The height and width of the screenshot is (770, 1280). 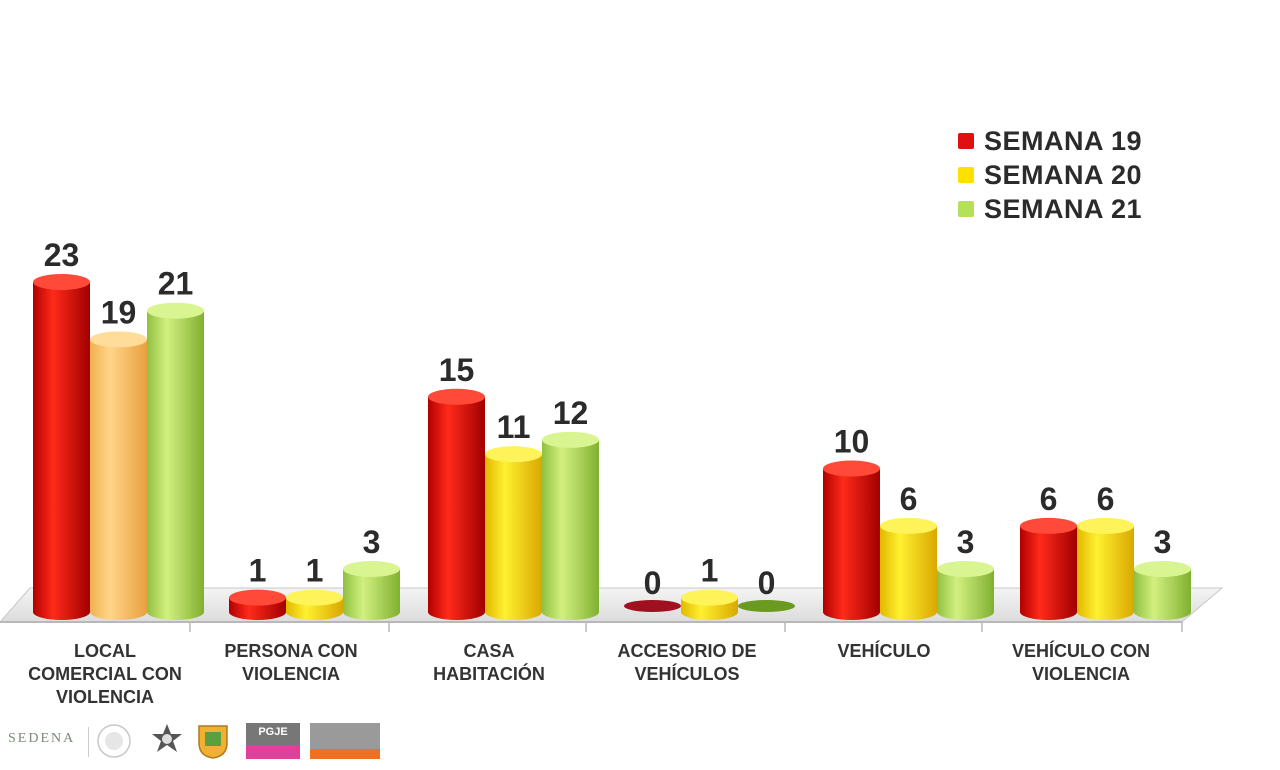 What do you see at coordinates (1081, 663) in the screenshot?
I see `category-label-5: VEHÍCULO CON VIOLENCIA` at bounding box center [1081, 663].